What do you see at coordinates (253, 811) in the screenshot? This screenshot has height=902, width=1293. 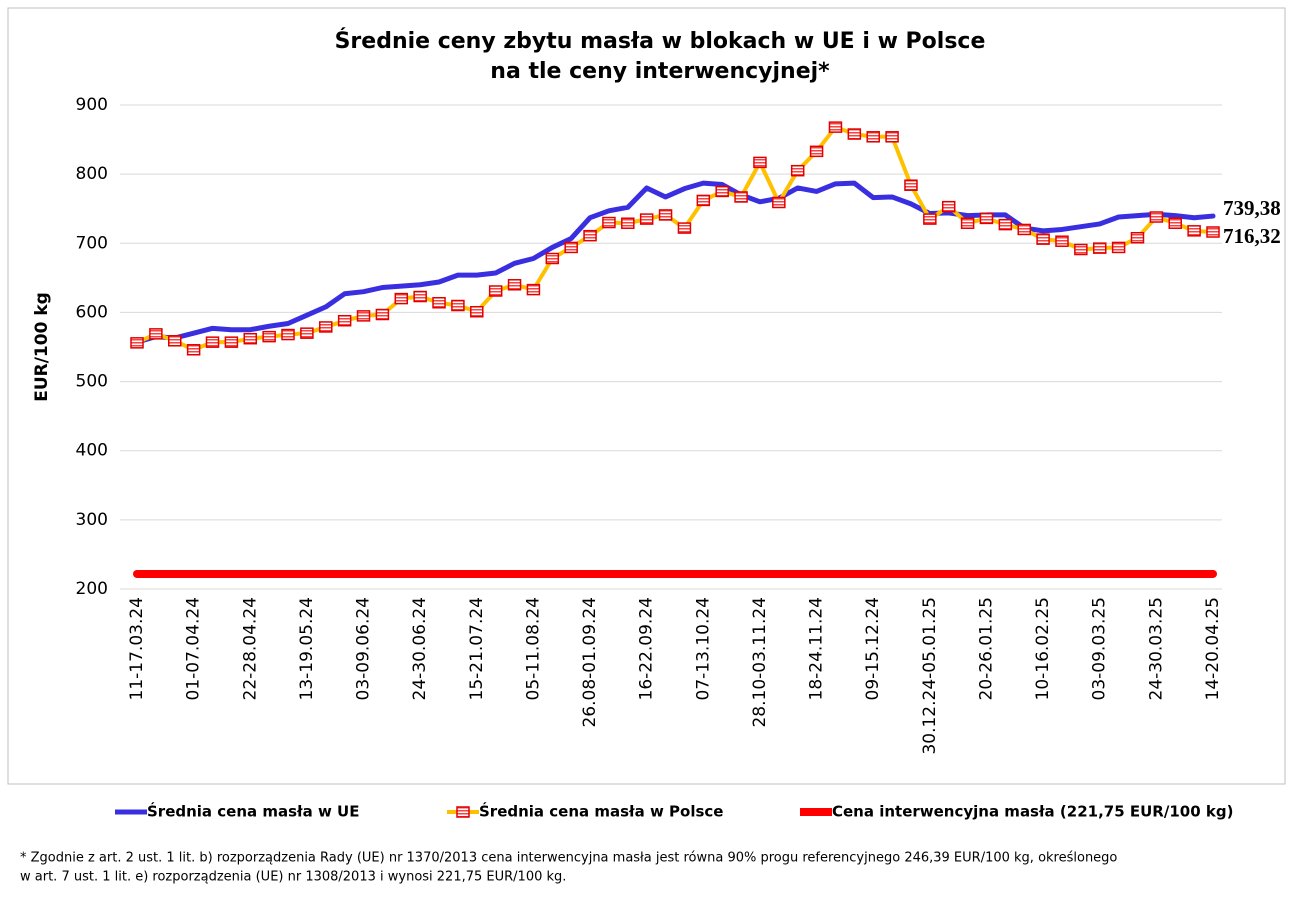 I see `legend-label: Średnia cena masła w UE` at bounding box center [253, 811].